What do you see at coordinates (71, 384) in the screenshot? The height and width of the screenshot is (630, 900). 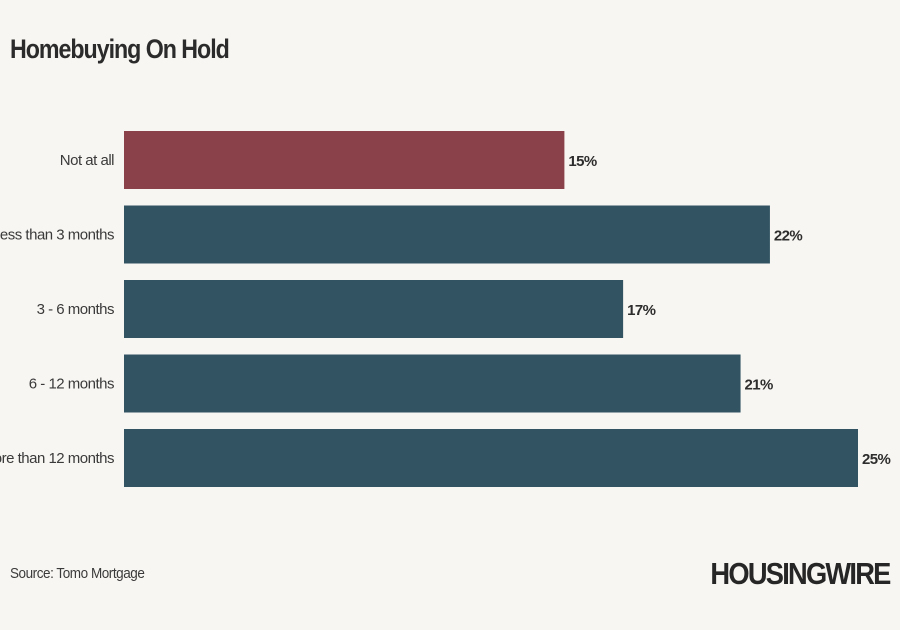 I see `category-label: 6 - 12 months` at bounding box center [71, 384].